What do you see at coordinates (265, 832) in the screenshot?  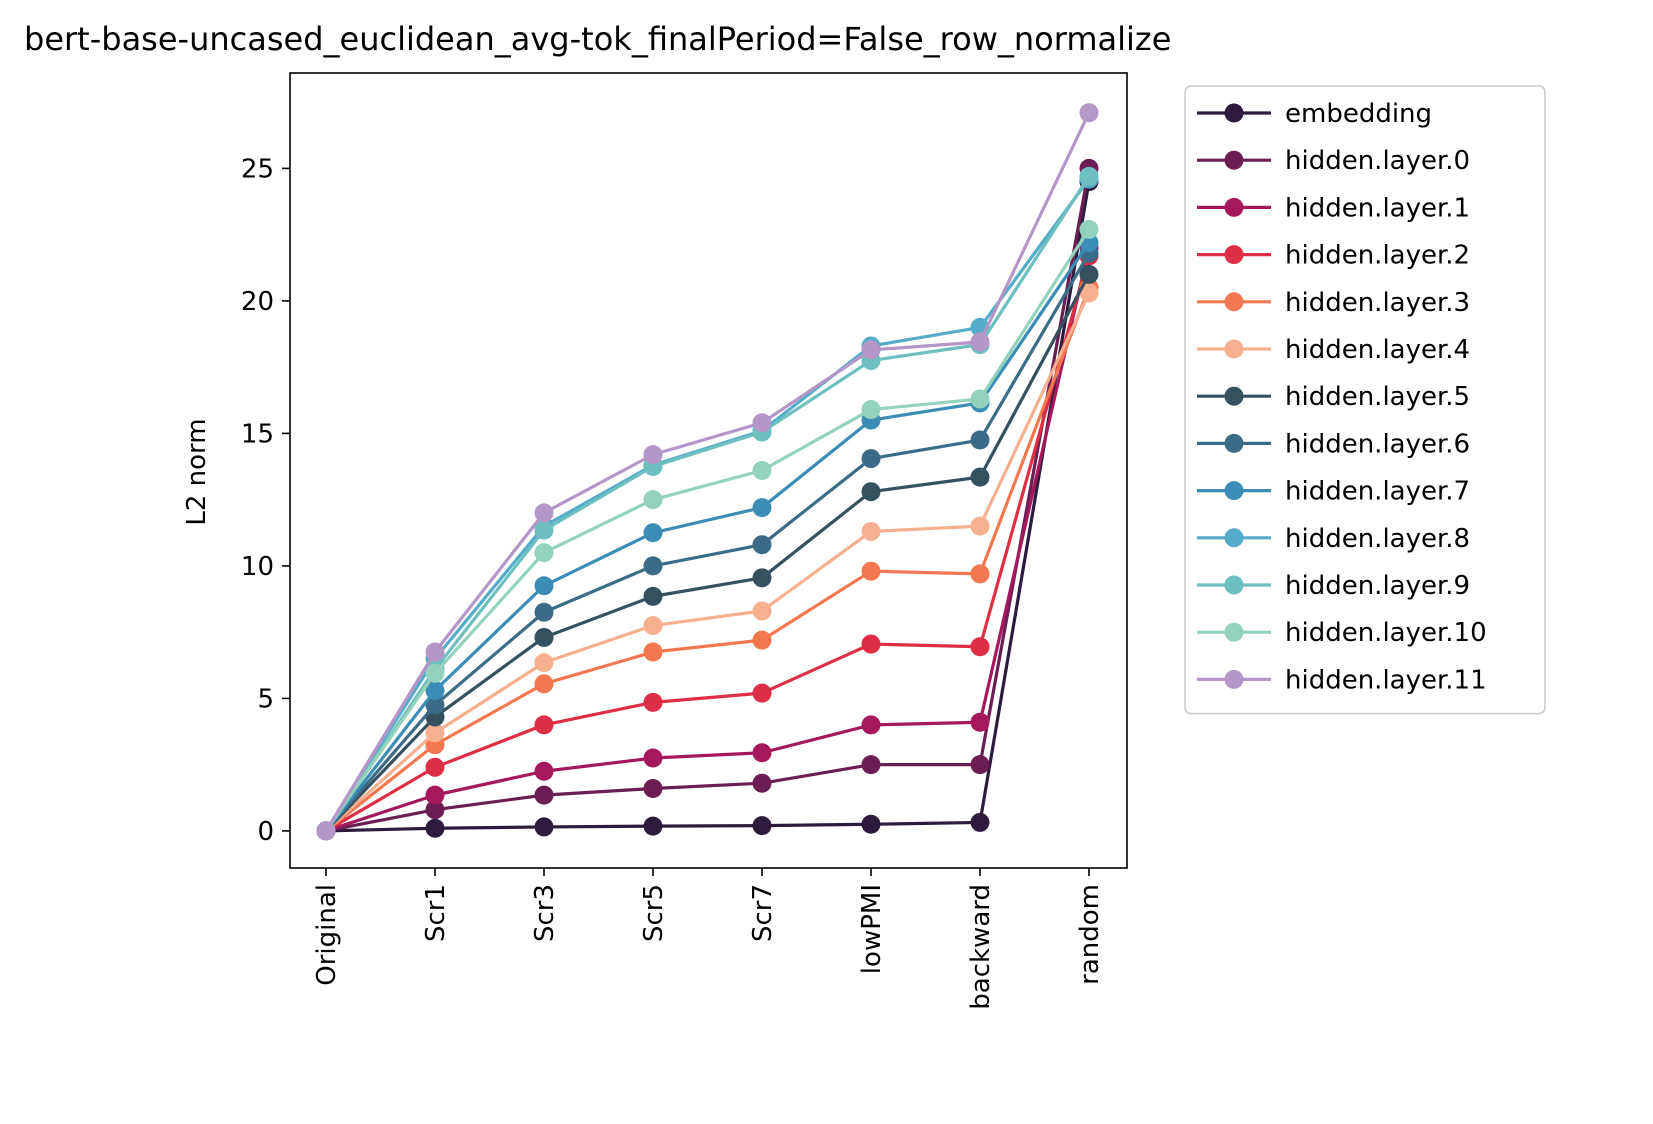 I see `y-tick-label: 0` at bounding box center [265, 832].